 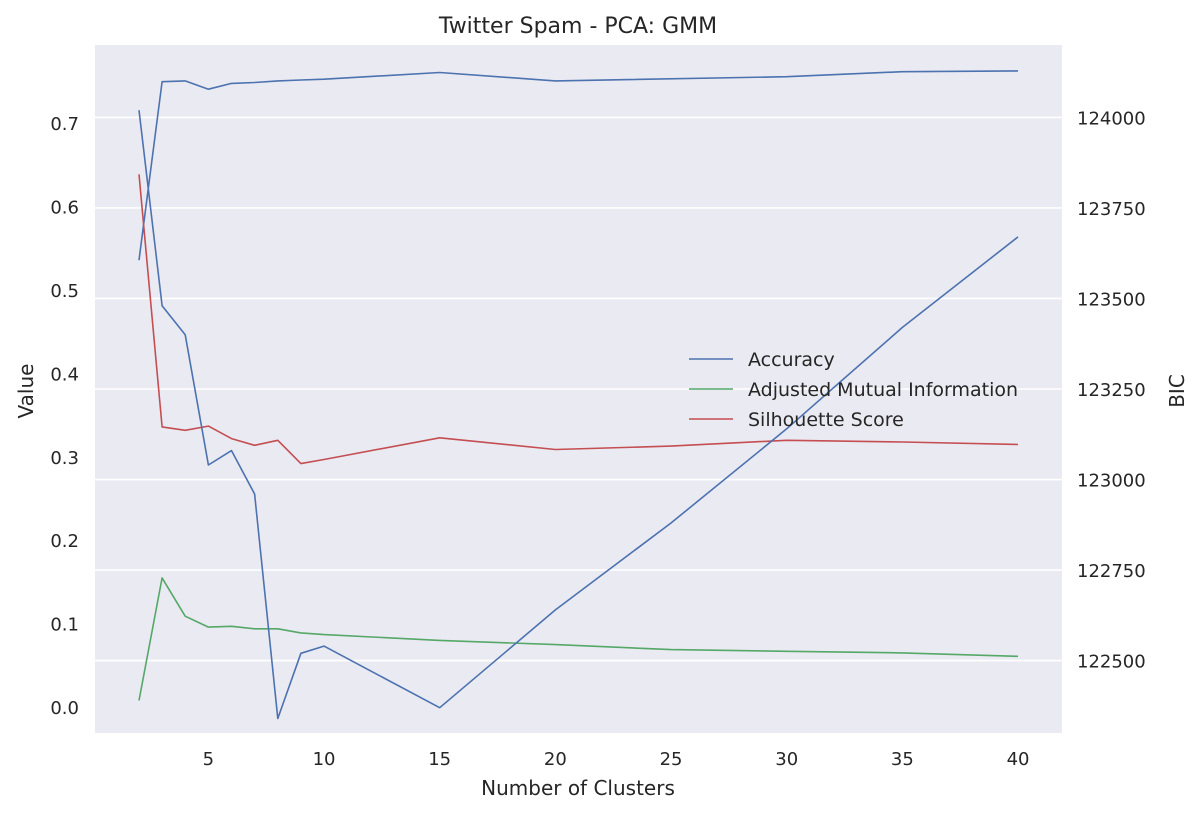 I want to click on chart-title: Twitter Spam - PCA: GMM, so click(x=577, y=26).